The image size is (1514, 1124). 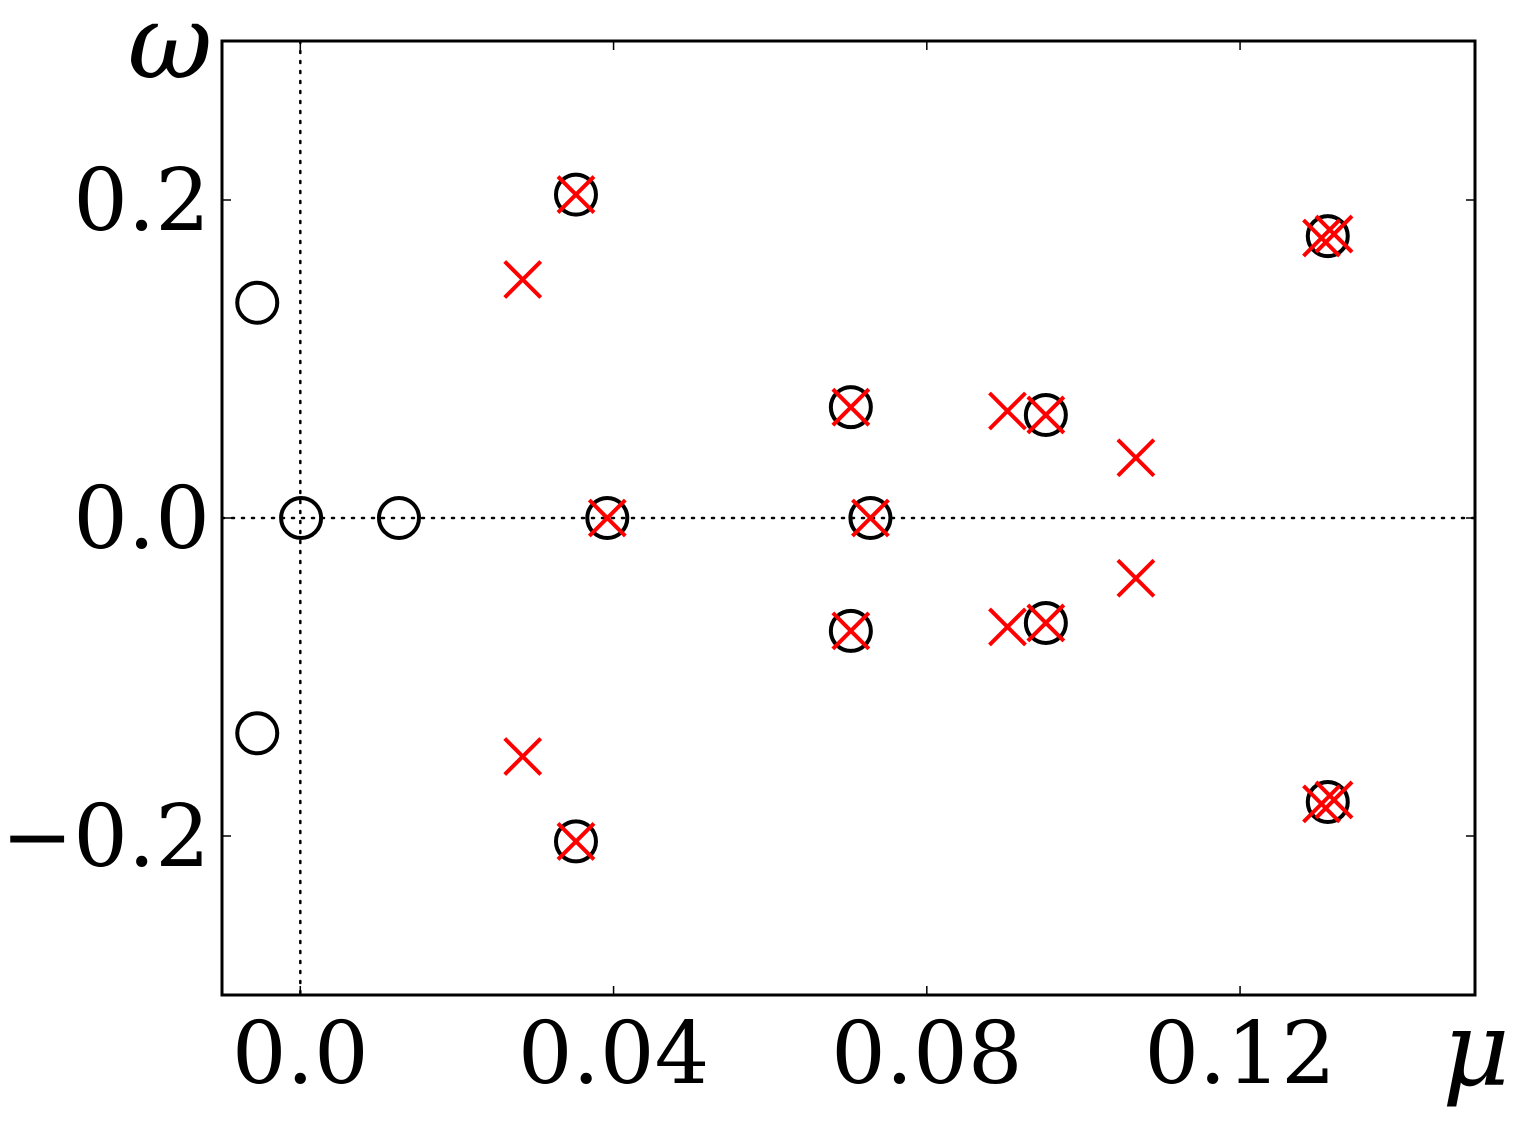 I want to click on x-tick-label: 0.12, so click(x=1239, y=1054).